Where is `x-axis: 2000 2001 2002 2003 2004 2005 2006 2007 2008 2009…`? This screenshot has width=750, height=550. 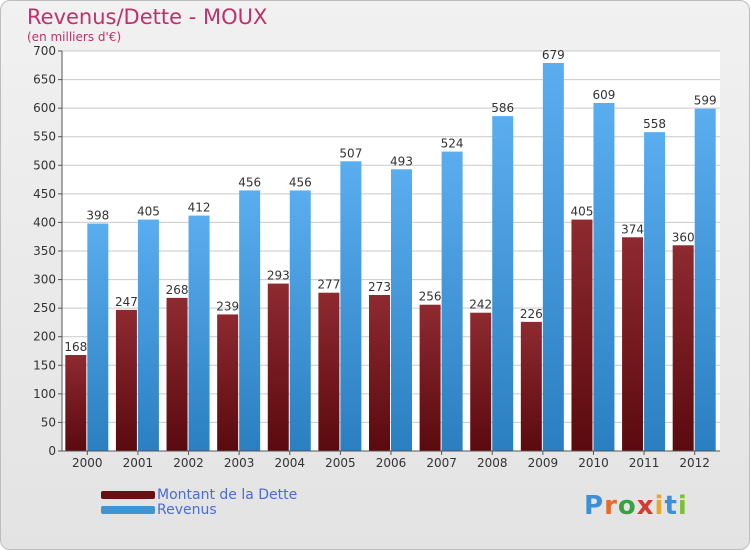
x-axis: 2000 2001 2002 2003 2004 2005 2006 2007 2008 2009… is located at coordinates (391, 460).